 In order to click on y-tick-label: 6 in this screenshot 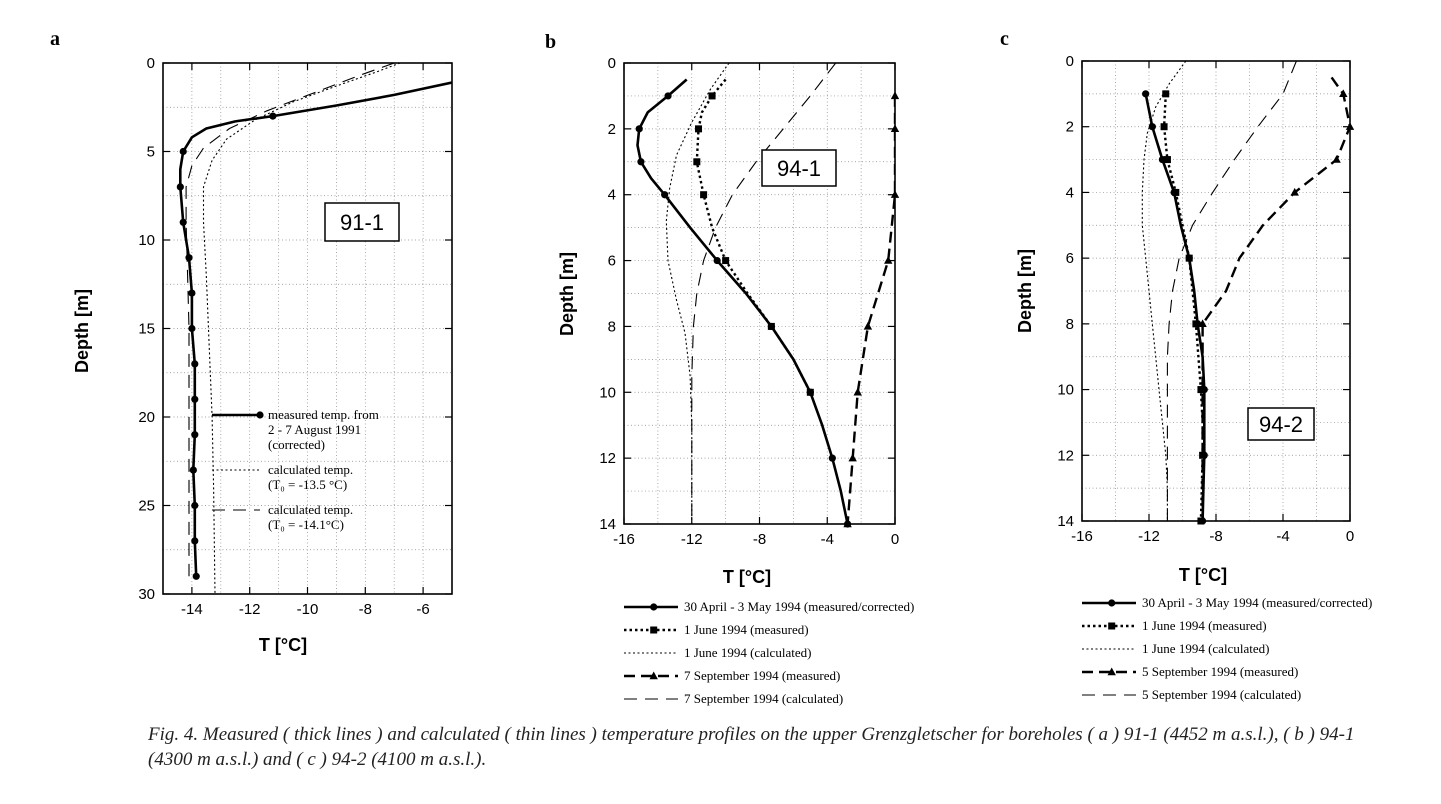, I will do `click(612, 261)`.